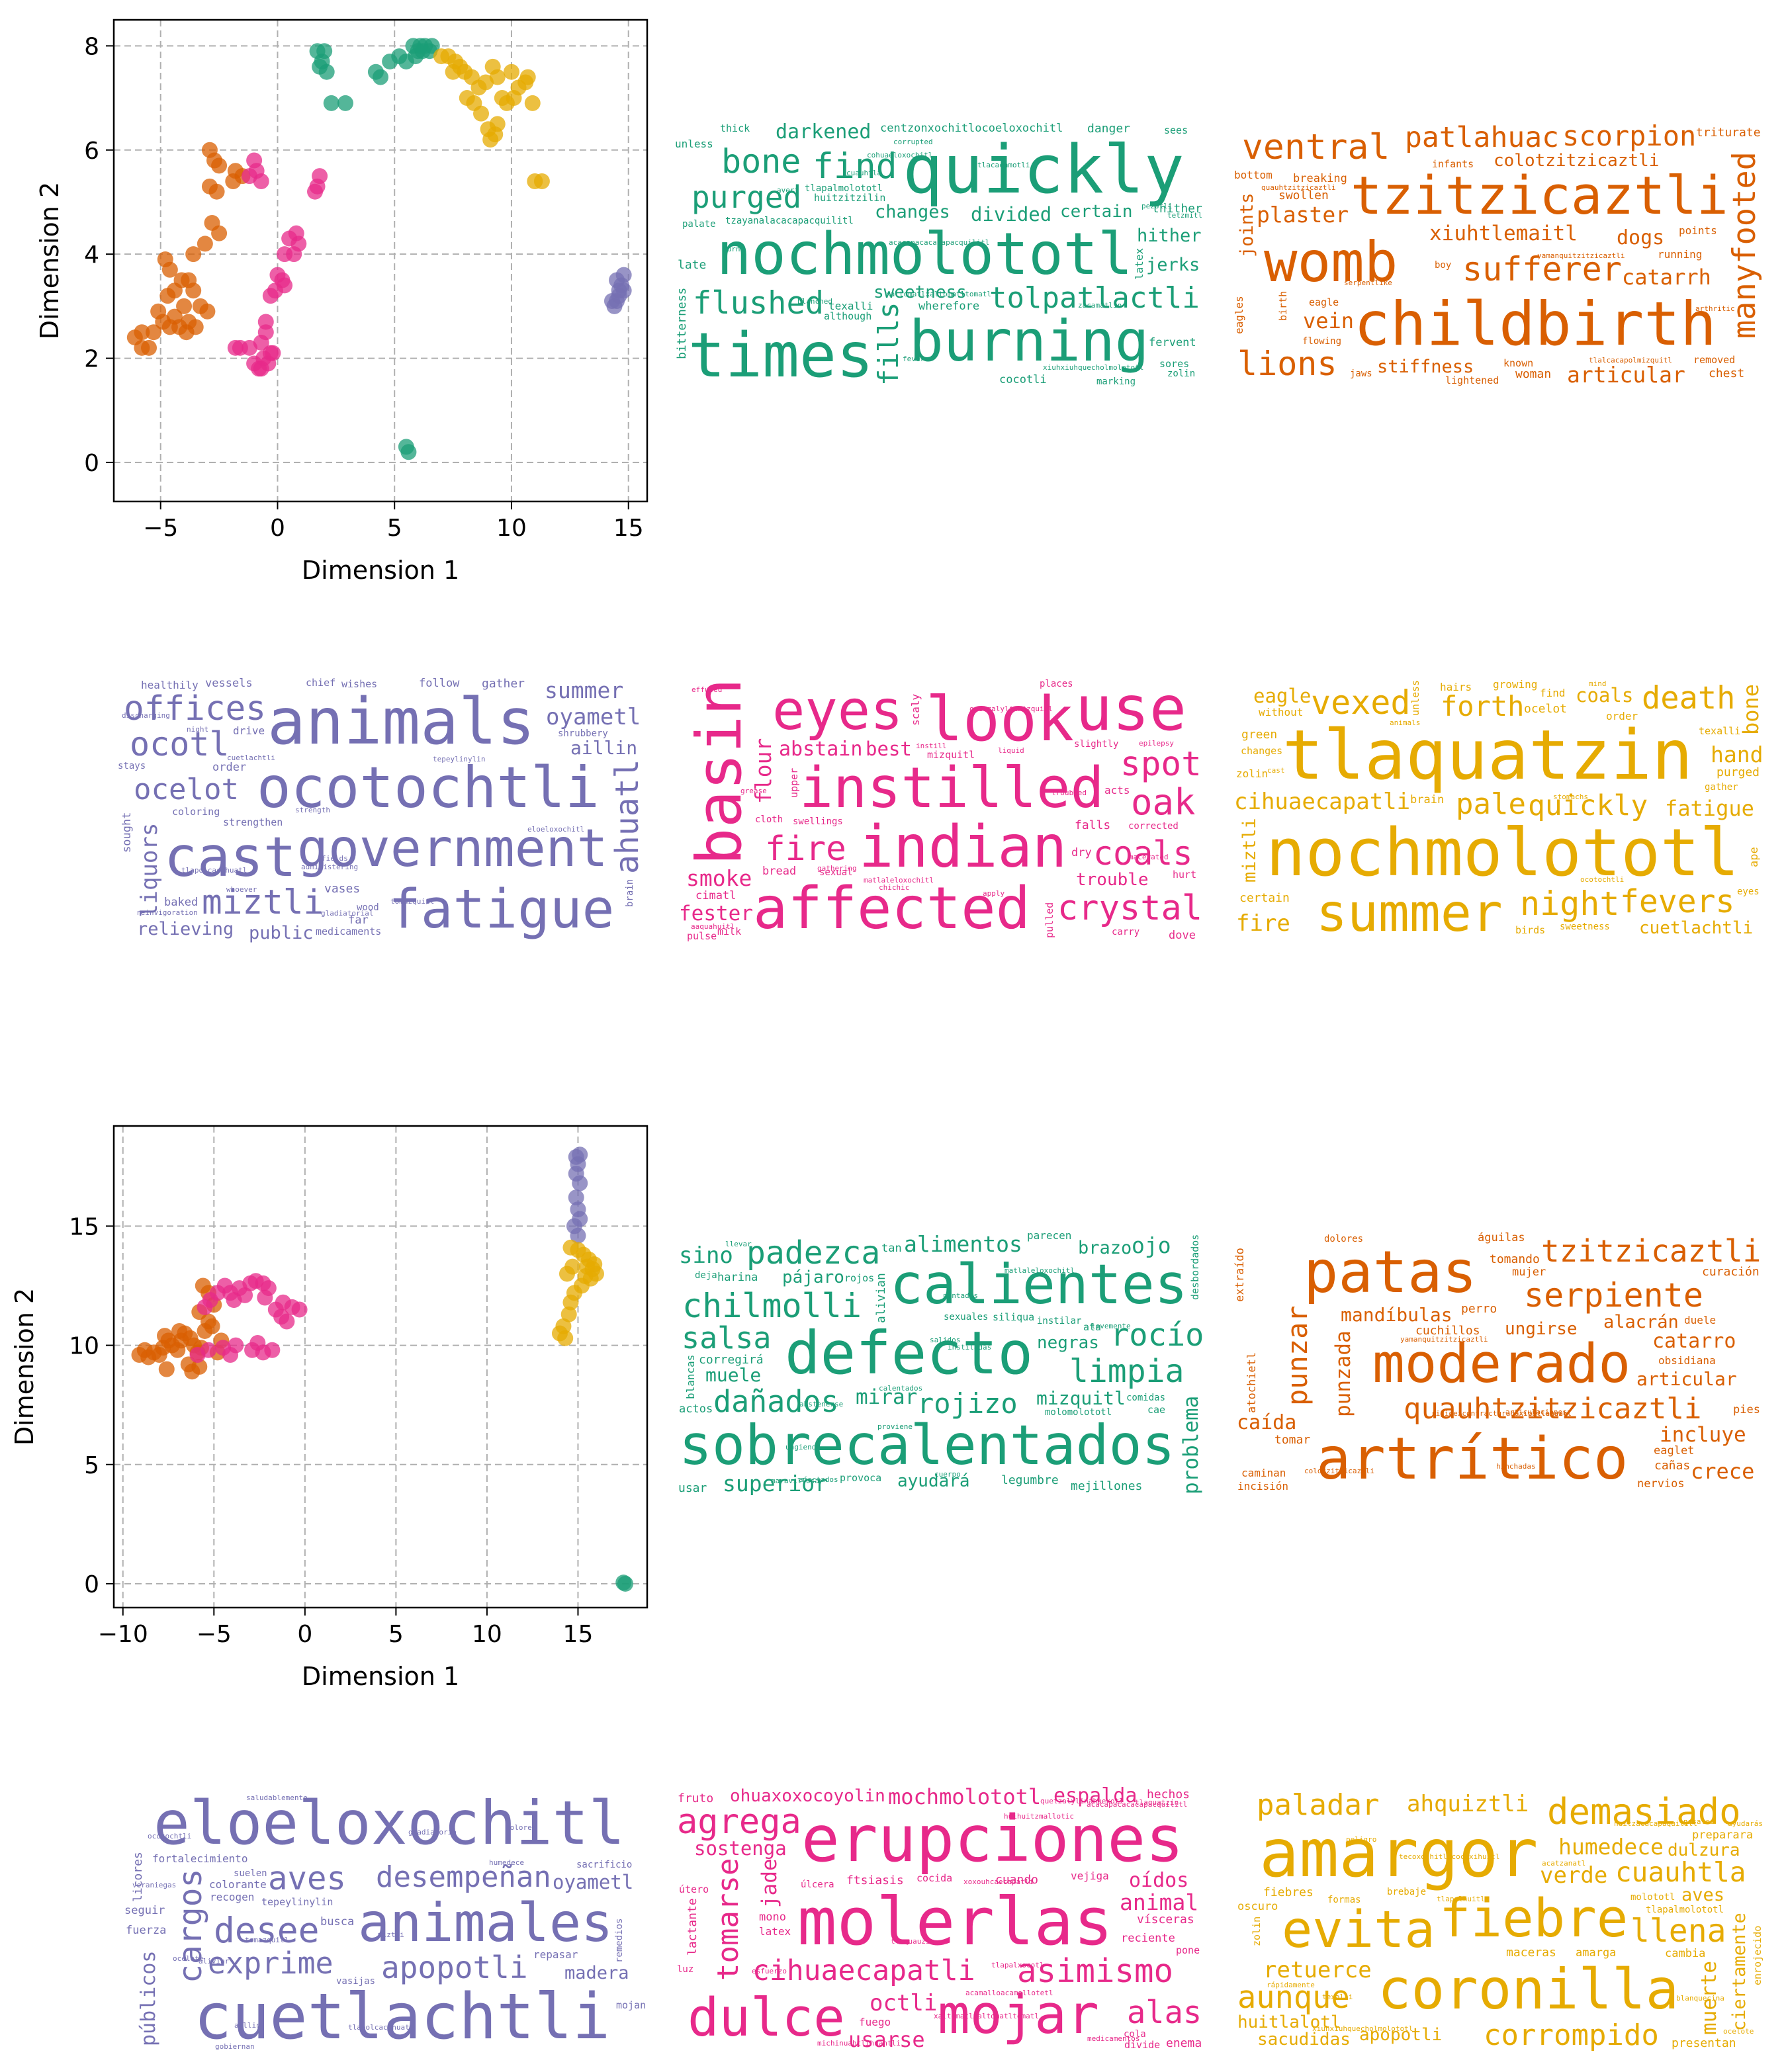  What do you see at coordinates (682, 323) in the screenshot?
I see `wordcloud-word: bitterness` at bounding box center [682, 323].